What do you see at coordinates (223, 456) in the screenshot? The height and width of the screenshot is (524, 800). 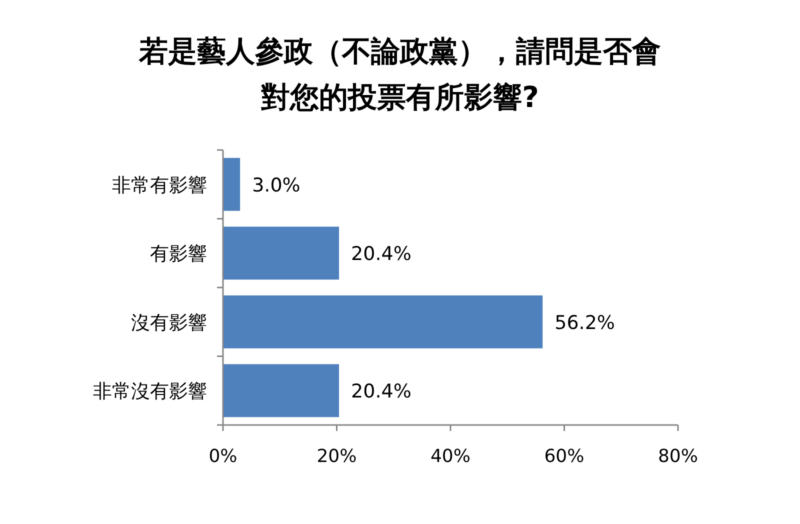 I see `x-tick-label: 0%` at bounding box center [223, 456].